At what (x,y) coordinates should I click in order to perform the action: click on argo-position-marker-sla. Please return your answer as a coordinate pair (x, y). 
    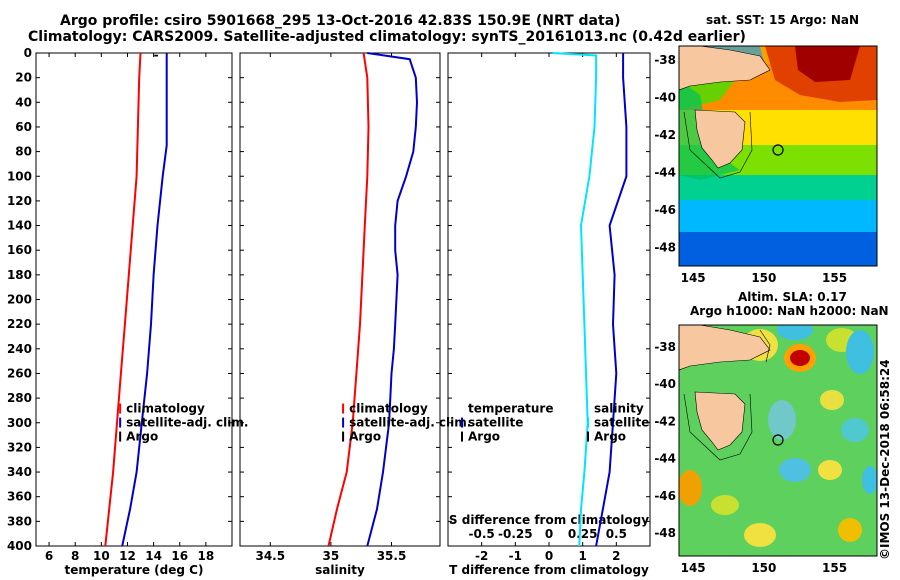
    Looking at the image, I should click on (778, 440).